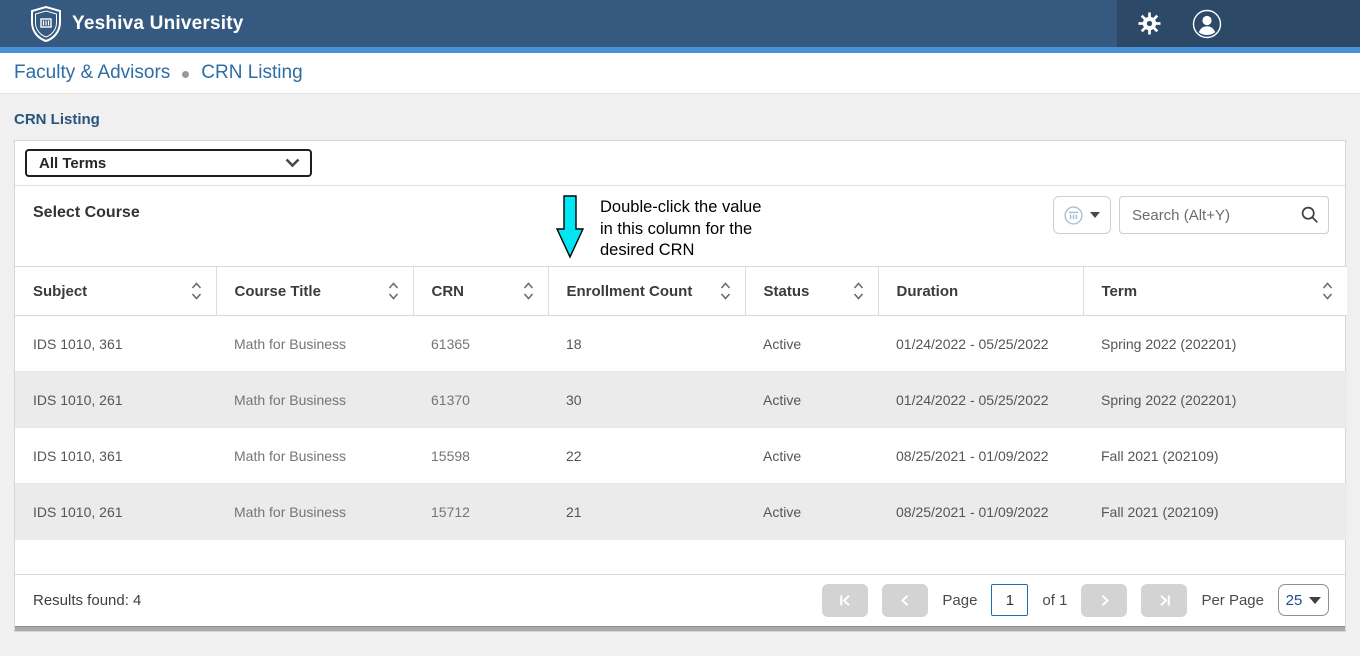  What do you see at coordinates (450, 455) in the screenshot?
I see `cell-crn: 15598` at bounding box center [450, 455].